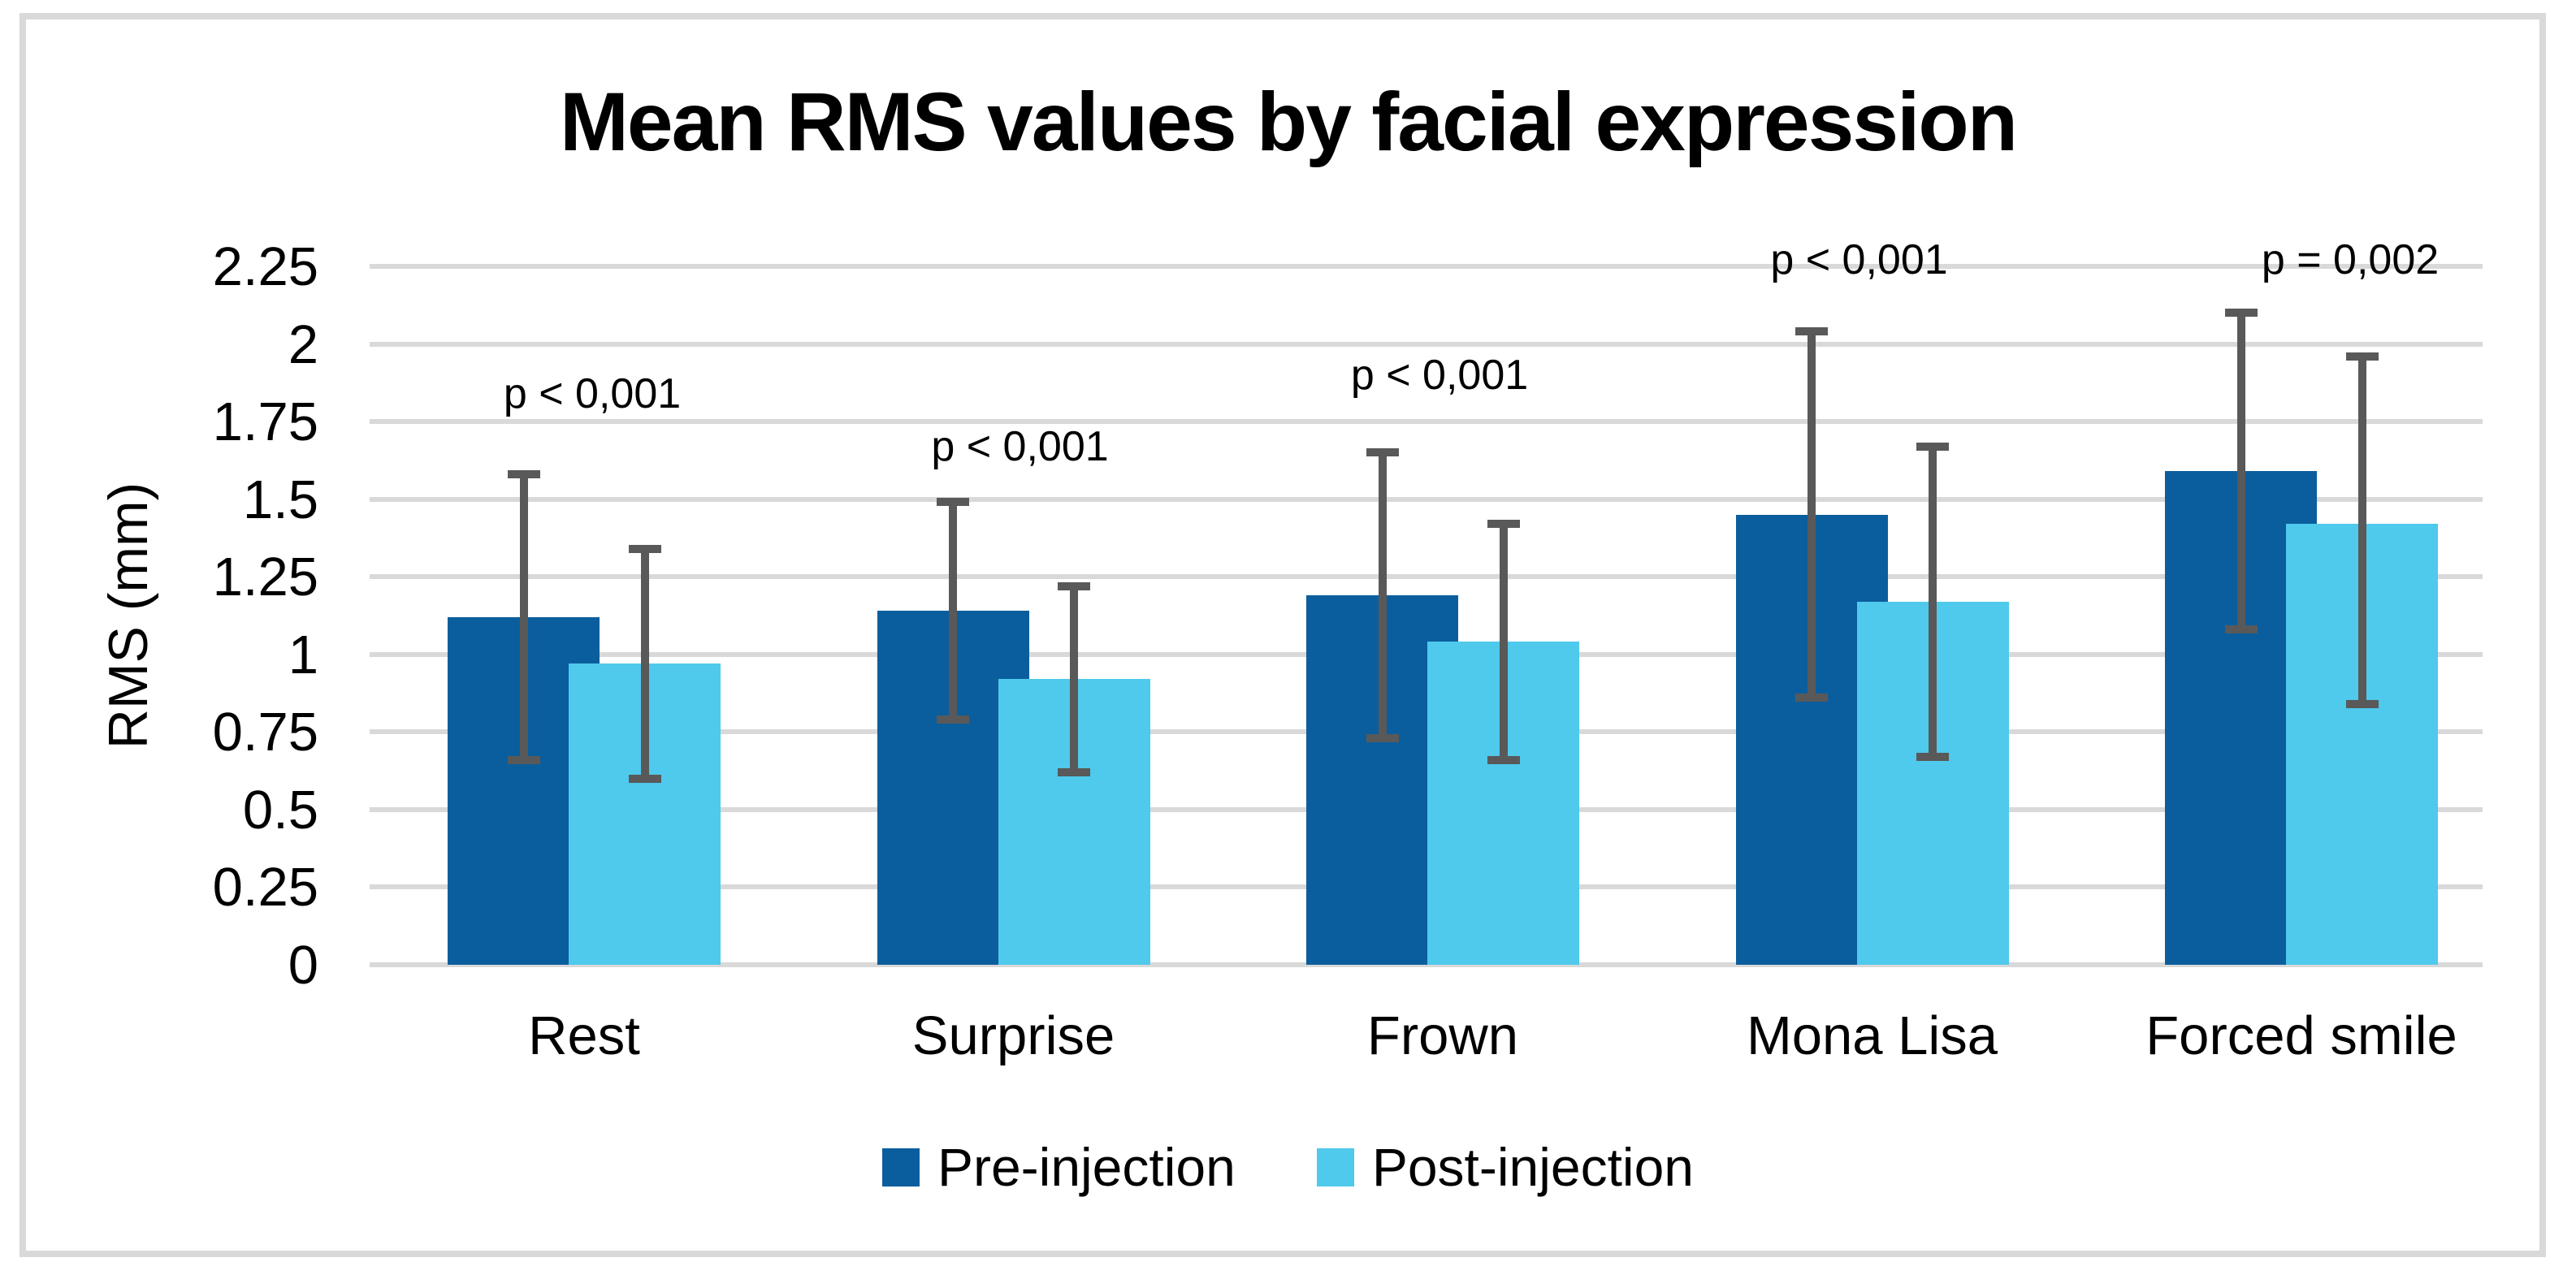 This screenshot has width=2576, height=1288. Describe the element at coordinates (265, 733) in the screenshot. I see `y-tick-label: 0.75` at that location.